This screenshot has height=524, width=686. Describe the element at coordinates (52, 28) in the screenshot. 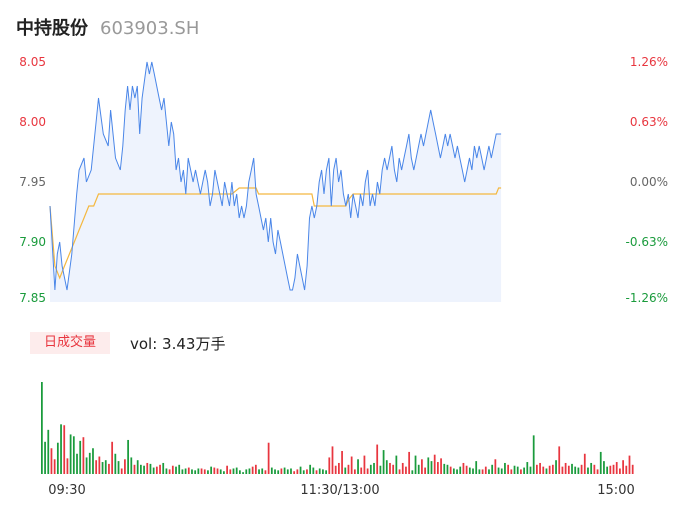

I see `stock-name: 中持股份` at that location.